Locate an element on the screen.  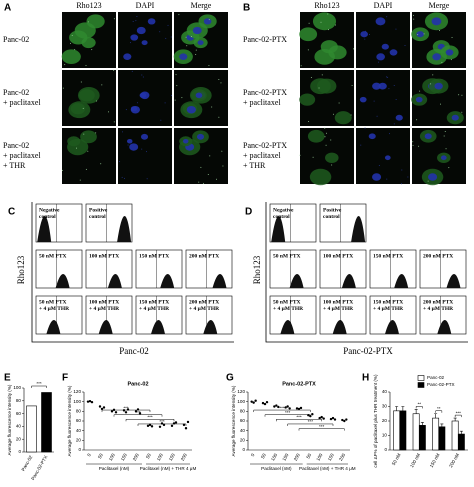
row-label: Panc-02 is located at coordinates (16, 145).